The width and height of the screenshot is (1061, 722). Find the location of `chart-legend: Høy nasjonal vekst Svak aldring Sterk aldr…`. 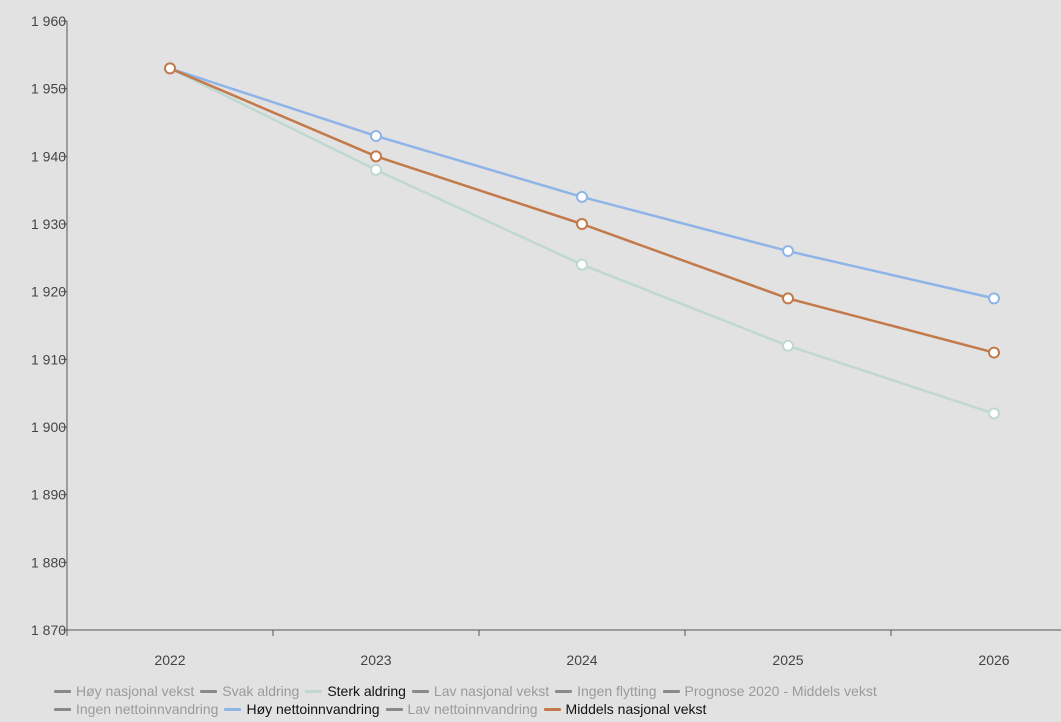

chart-legend: Høy nasjonal vekst Svak aldring Sterk aldr… is located at coordinates (557, 700).